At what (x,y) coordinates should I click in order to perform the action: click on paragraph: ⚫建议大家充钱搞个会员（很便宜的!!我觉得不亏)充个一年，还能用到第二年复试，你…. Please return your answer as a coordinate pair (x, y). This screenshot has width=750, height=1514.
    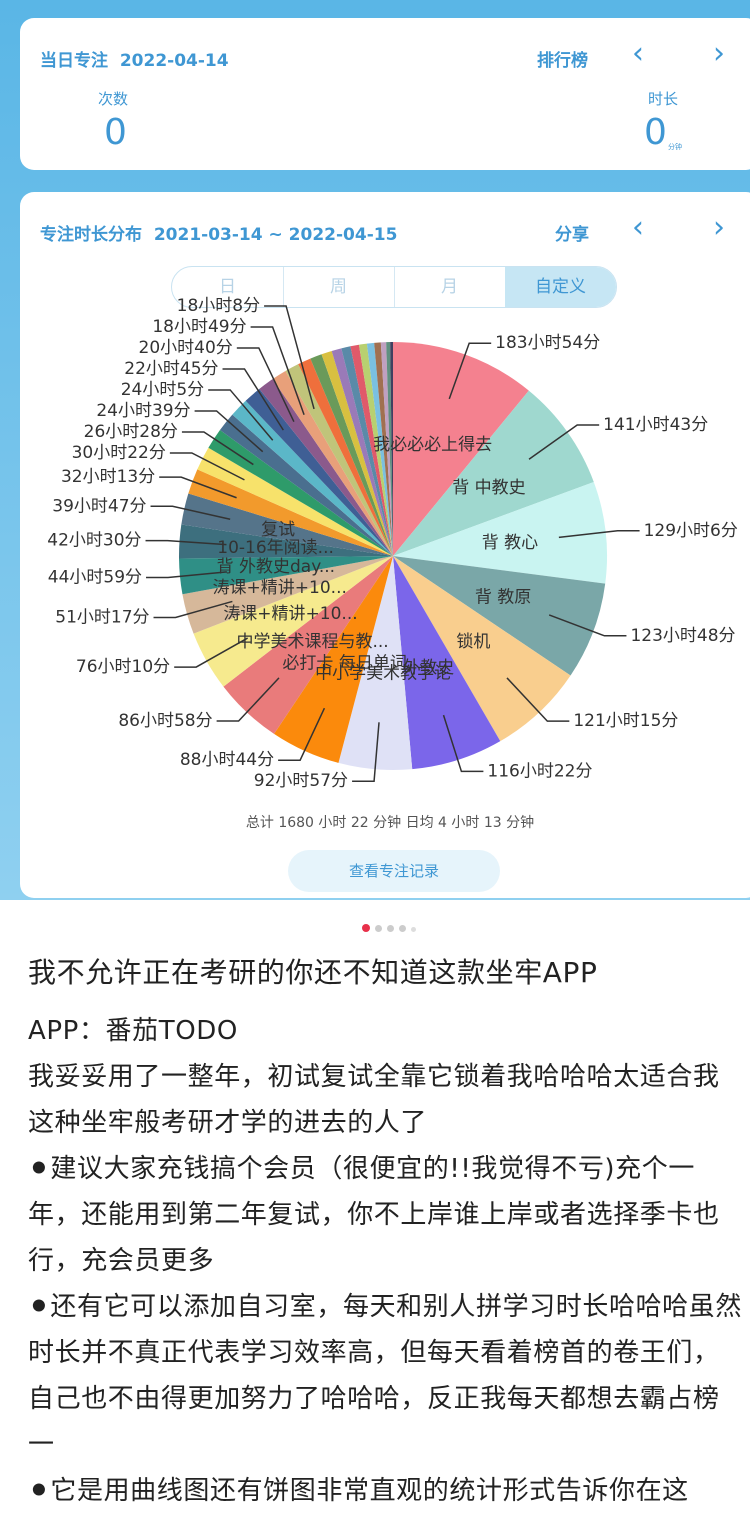
    Looking at the image, I should click on (374, 1215).